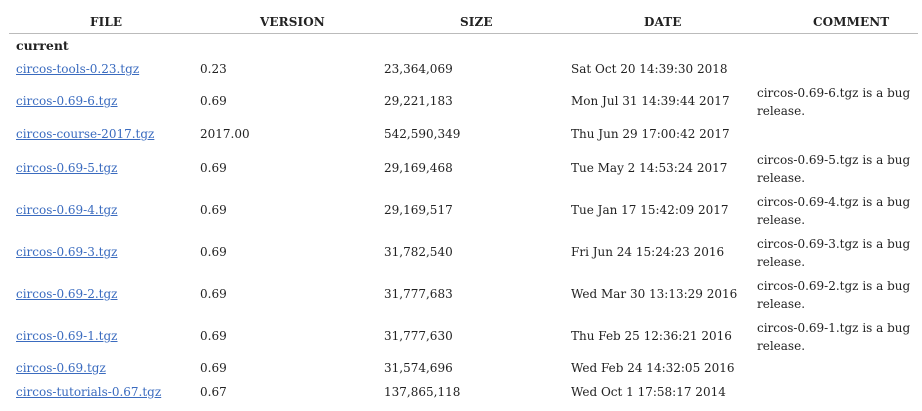  I want to click on header-file: FILE, so click(106, 22).